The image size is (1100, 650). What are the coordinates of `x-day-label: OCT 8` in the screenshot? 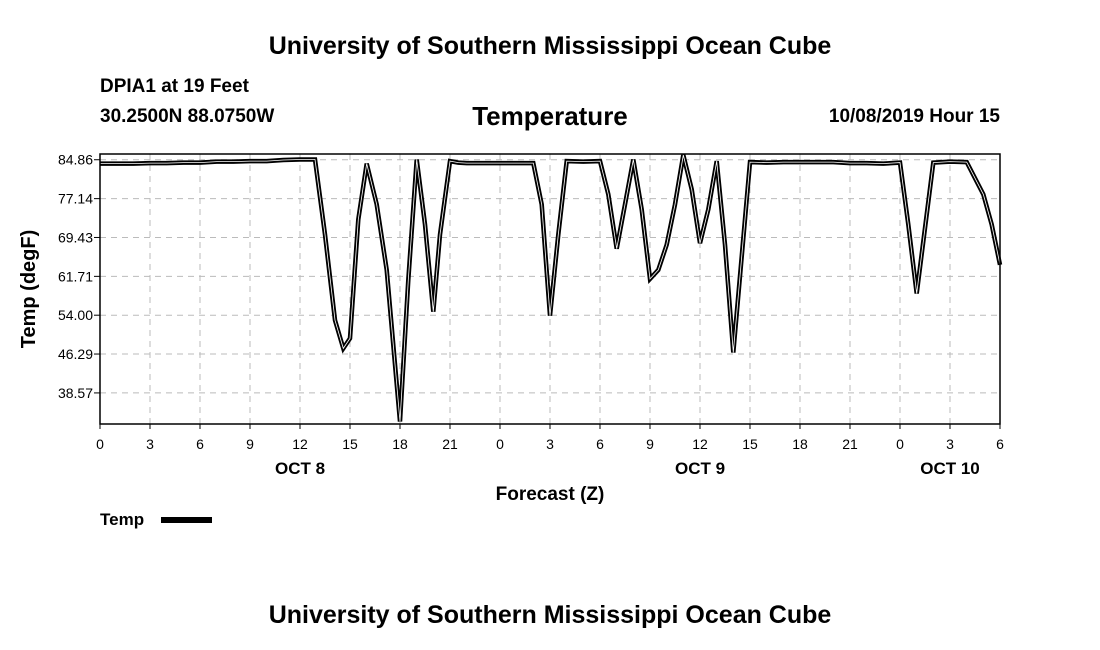 It's located at (300, 468).